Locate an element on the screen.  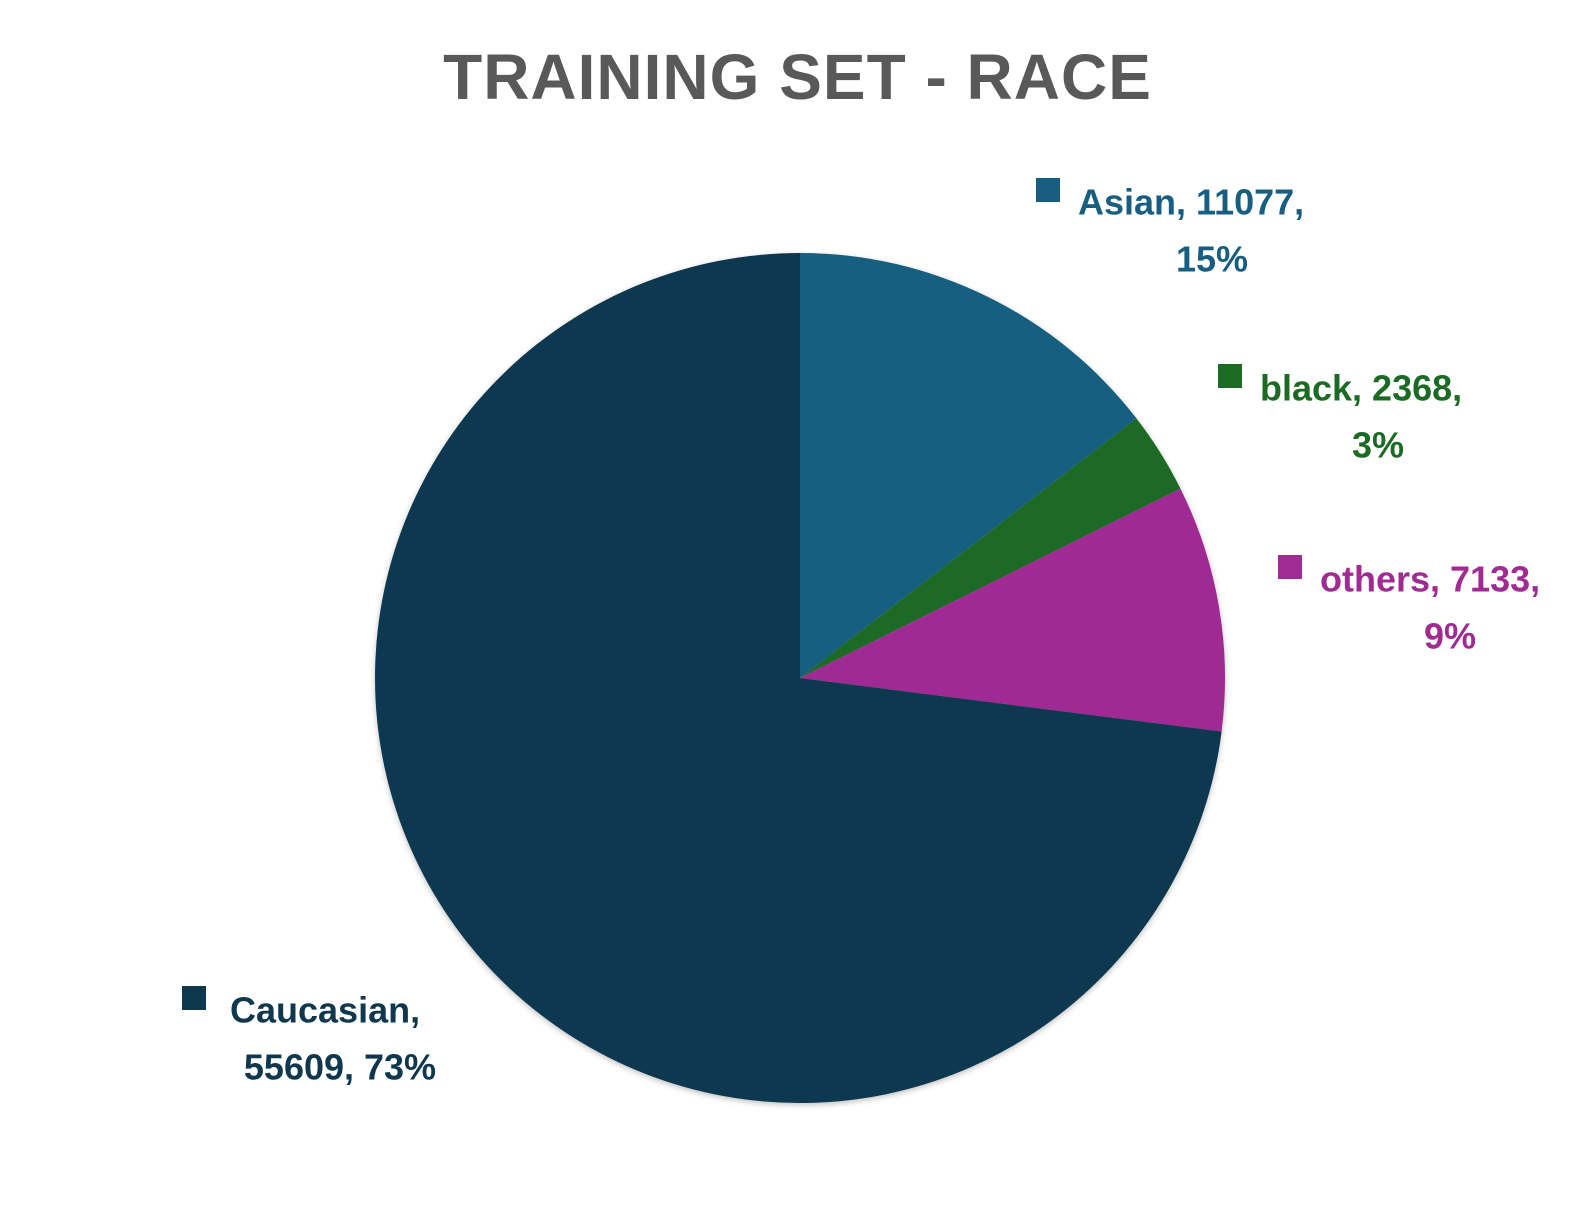
data-label-asian-line2: 15% is located at coordinates (1212, 259).